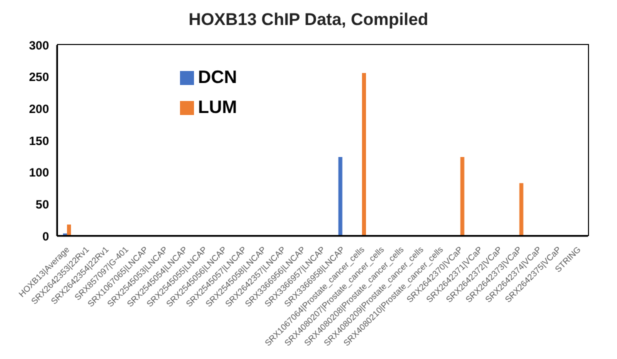 Image resolution: width=617 pixels, height=359 pixels. Describe the element at coordinates (43, 204) in the screenshot. I see `y-tick-label: 50` at that location.